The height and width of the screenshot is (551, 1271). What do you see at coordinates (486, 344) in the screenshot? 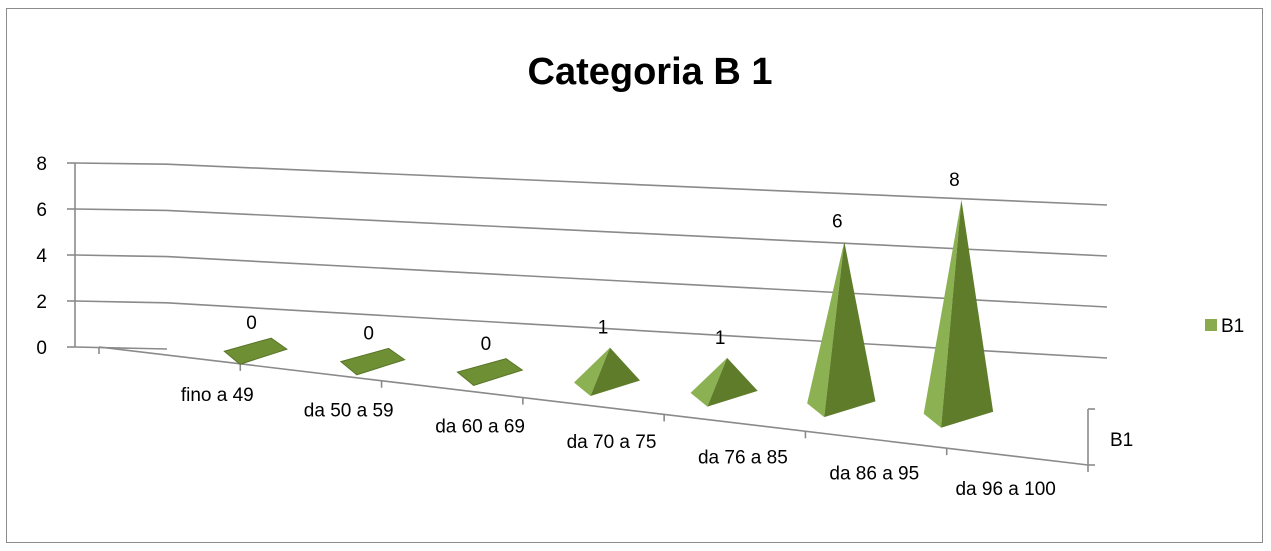
I see `data-label-2: 0` at bounding box center [486, 344].